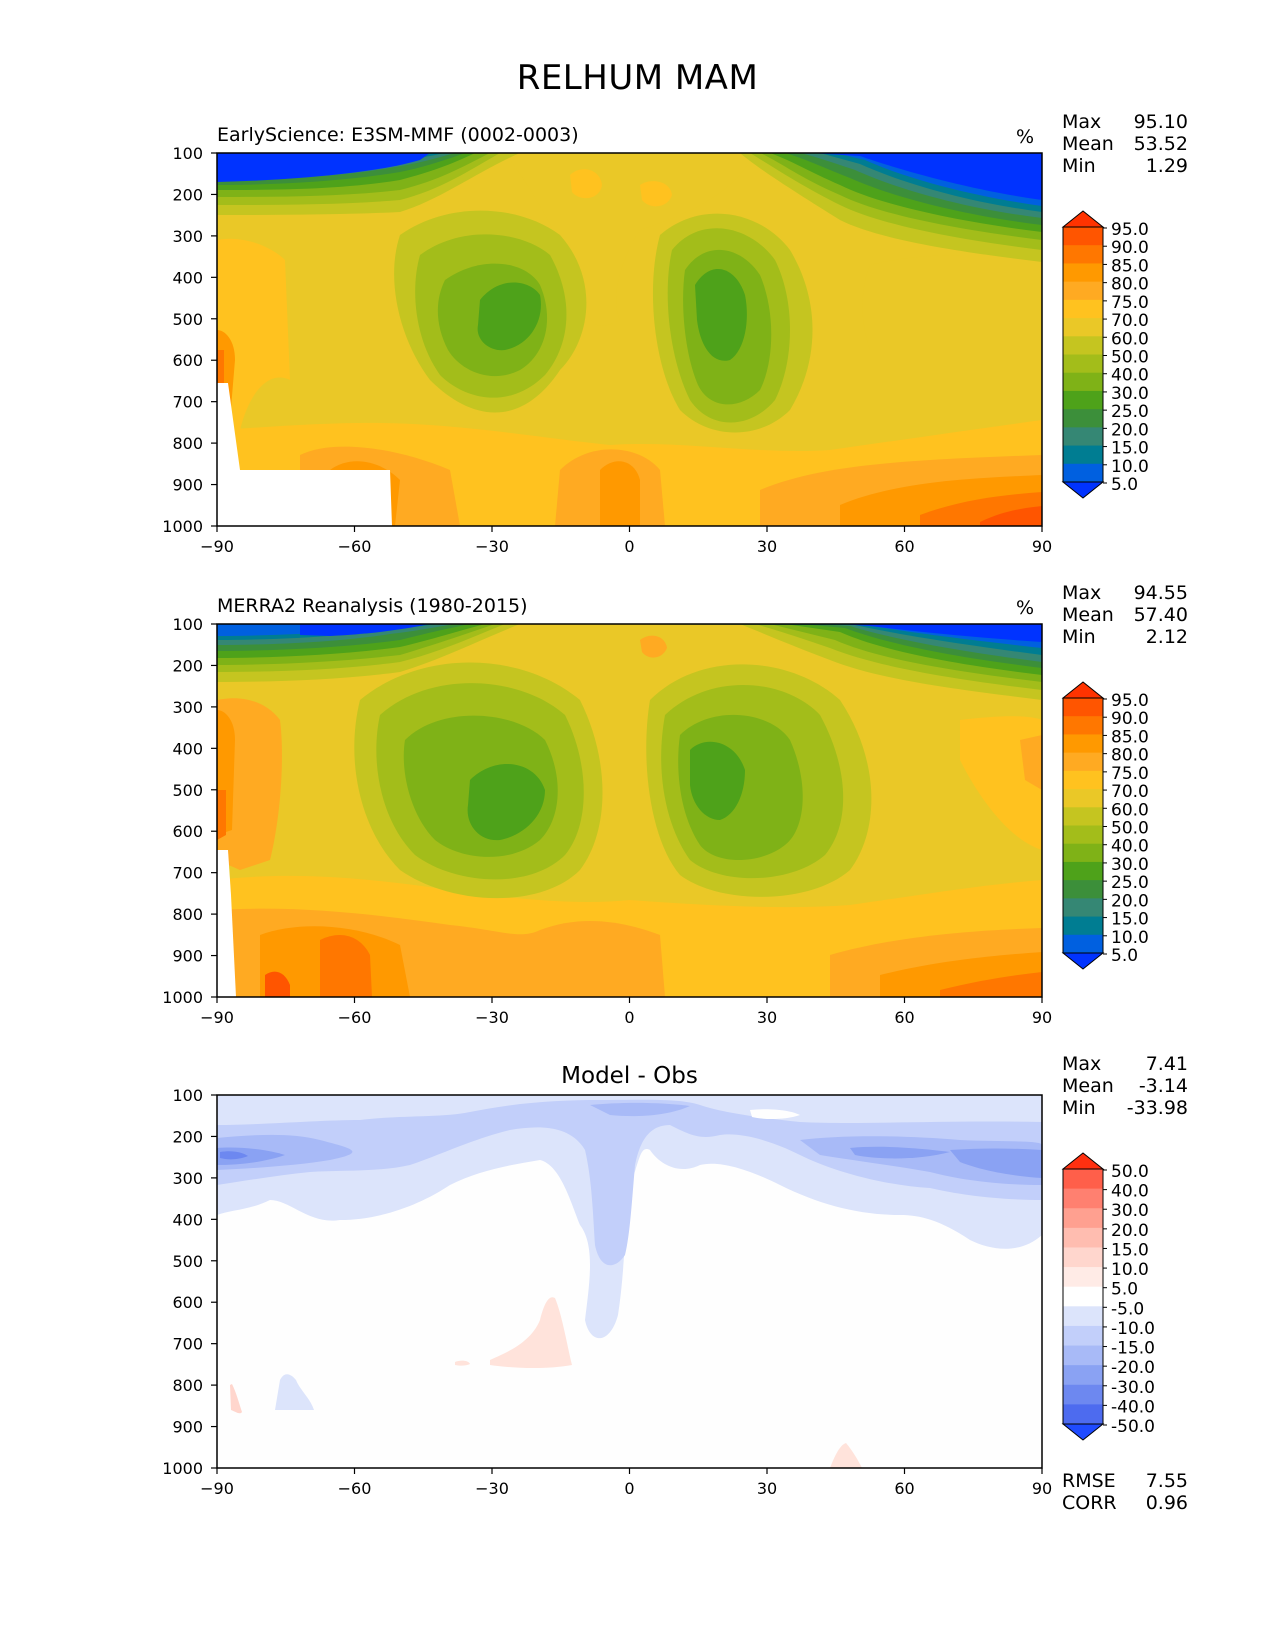 The image size is (1275, 1650). Describe the element at coordinates (187, 1302) in the screenshot. I see `y-tick-label: 600` at that location.